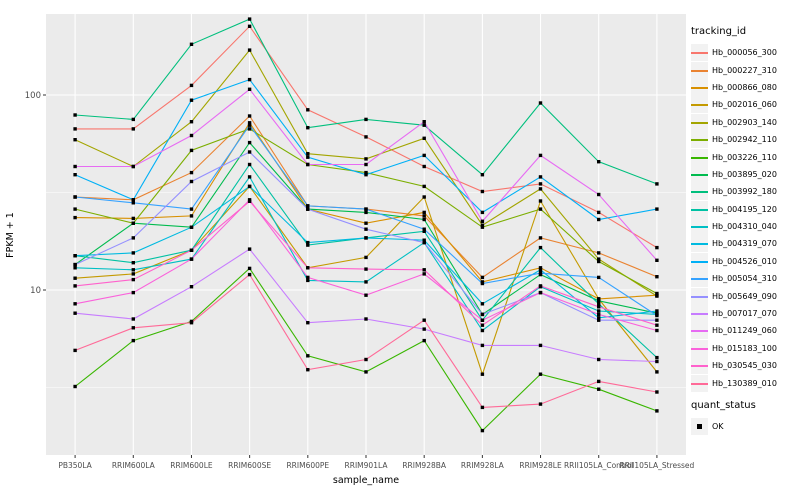 This screenshot has width=800, height=500. I want to click on legend-item-label: Hb_004526_010, so click(744, 261).